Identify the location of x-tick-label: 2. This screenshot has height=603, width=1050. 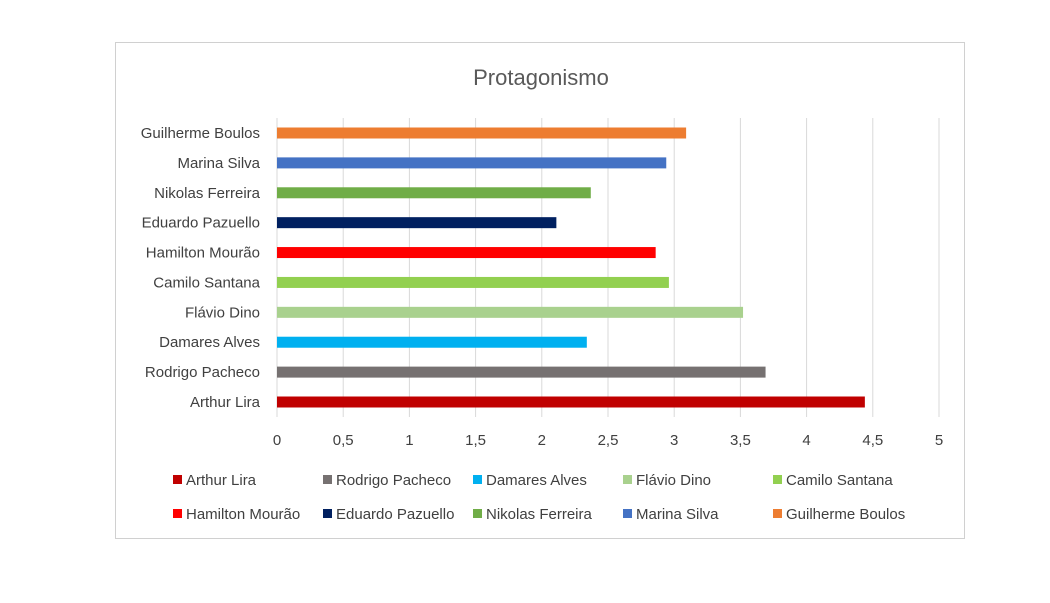
(542, 440).